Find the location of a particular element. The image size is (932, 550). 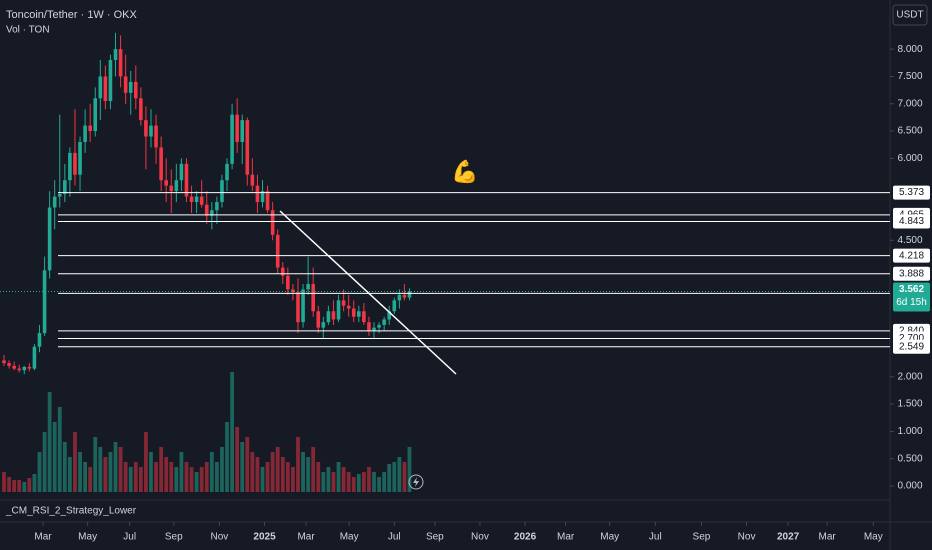

lightning-icon is located at coordinates (416, 482).